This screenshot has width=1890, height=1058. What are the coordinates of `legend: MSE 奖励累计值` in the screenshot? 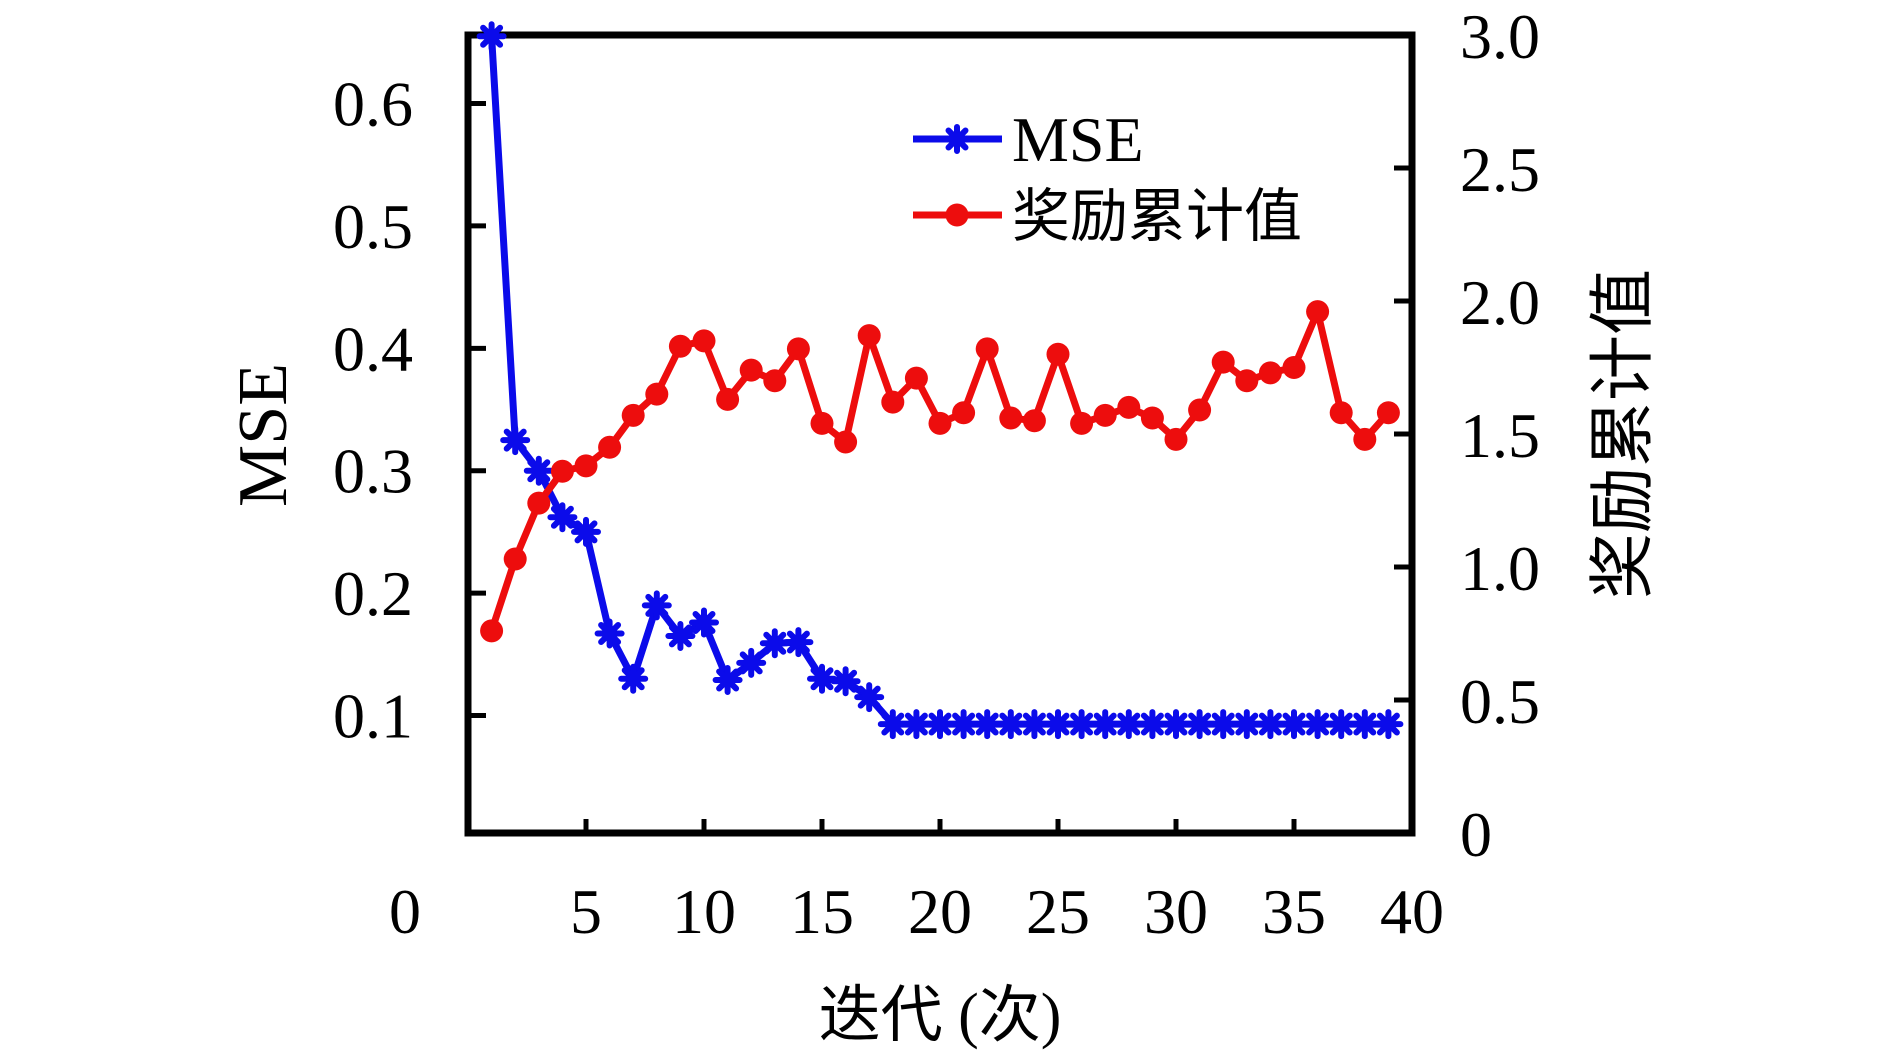 It's located at (1157, 176).